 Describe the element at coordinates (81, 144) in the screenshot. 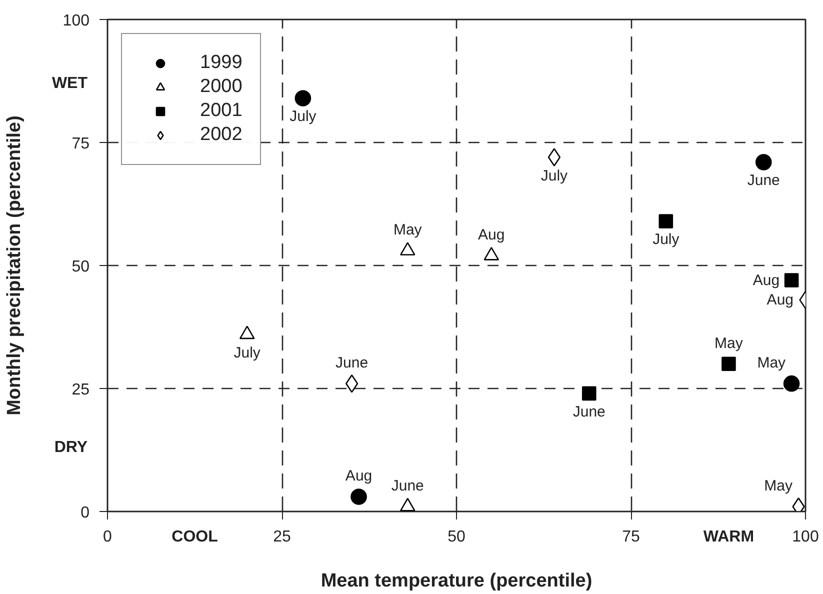

I see `y-tick-label: 75` at that location.